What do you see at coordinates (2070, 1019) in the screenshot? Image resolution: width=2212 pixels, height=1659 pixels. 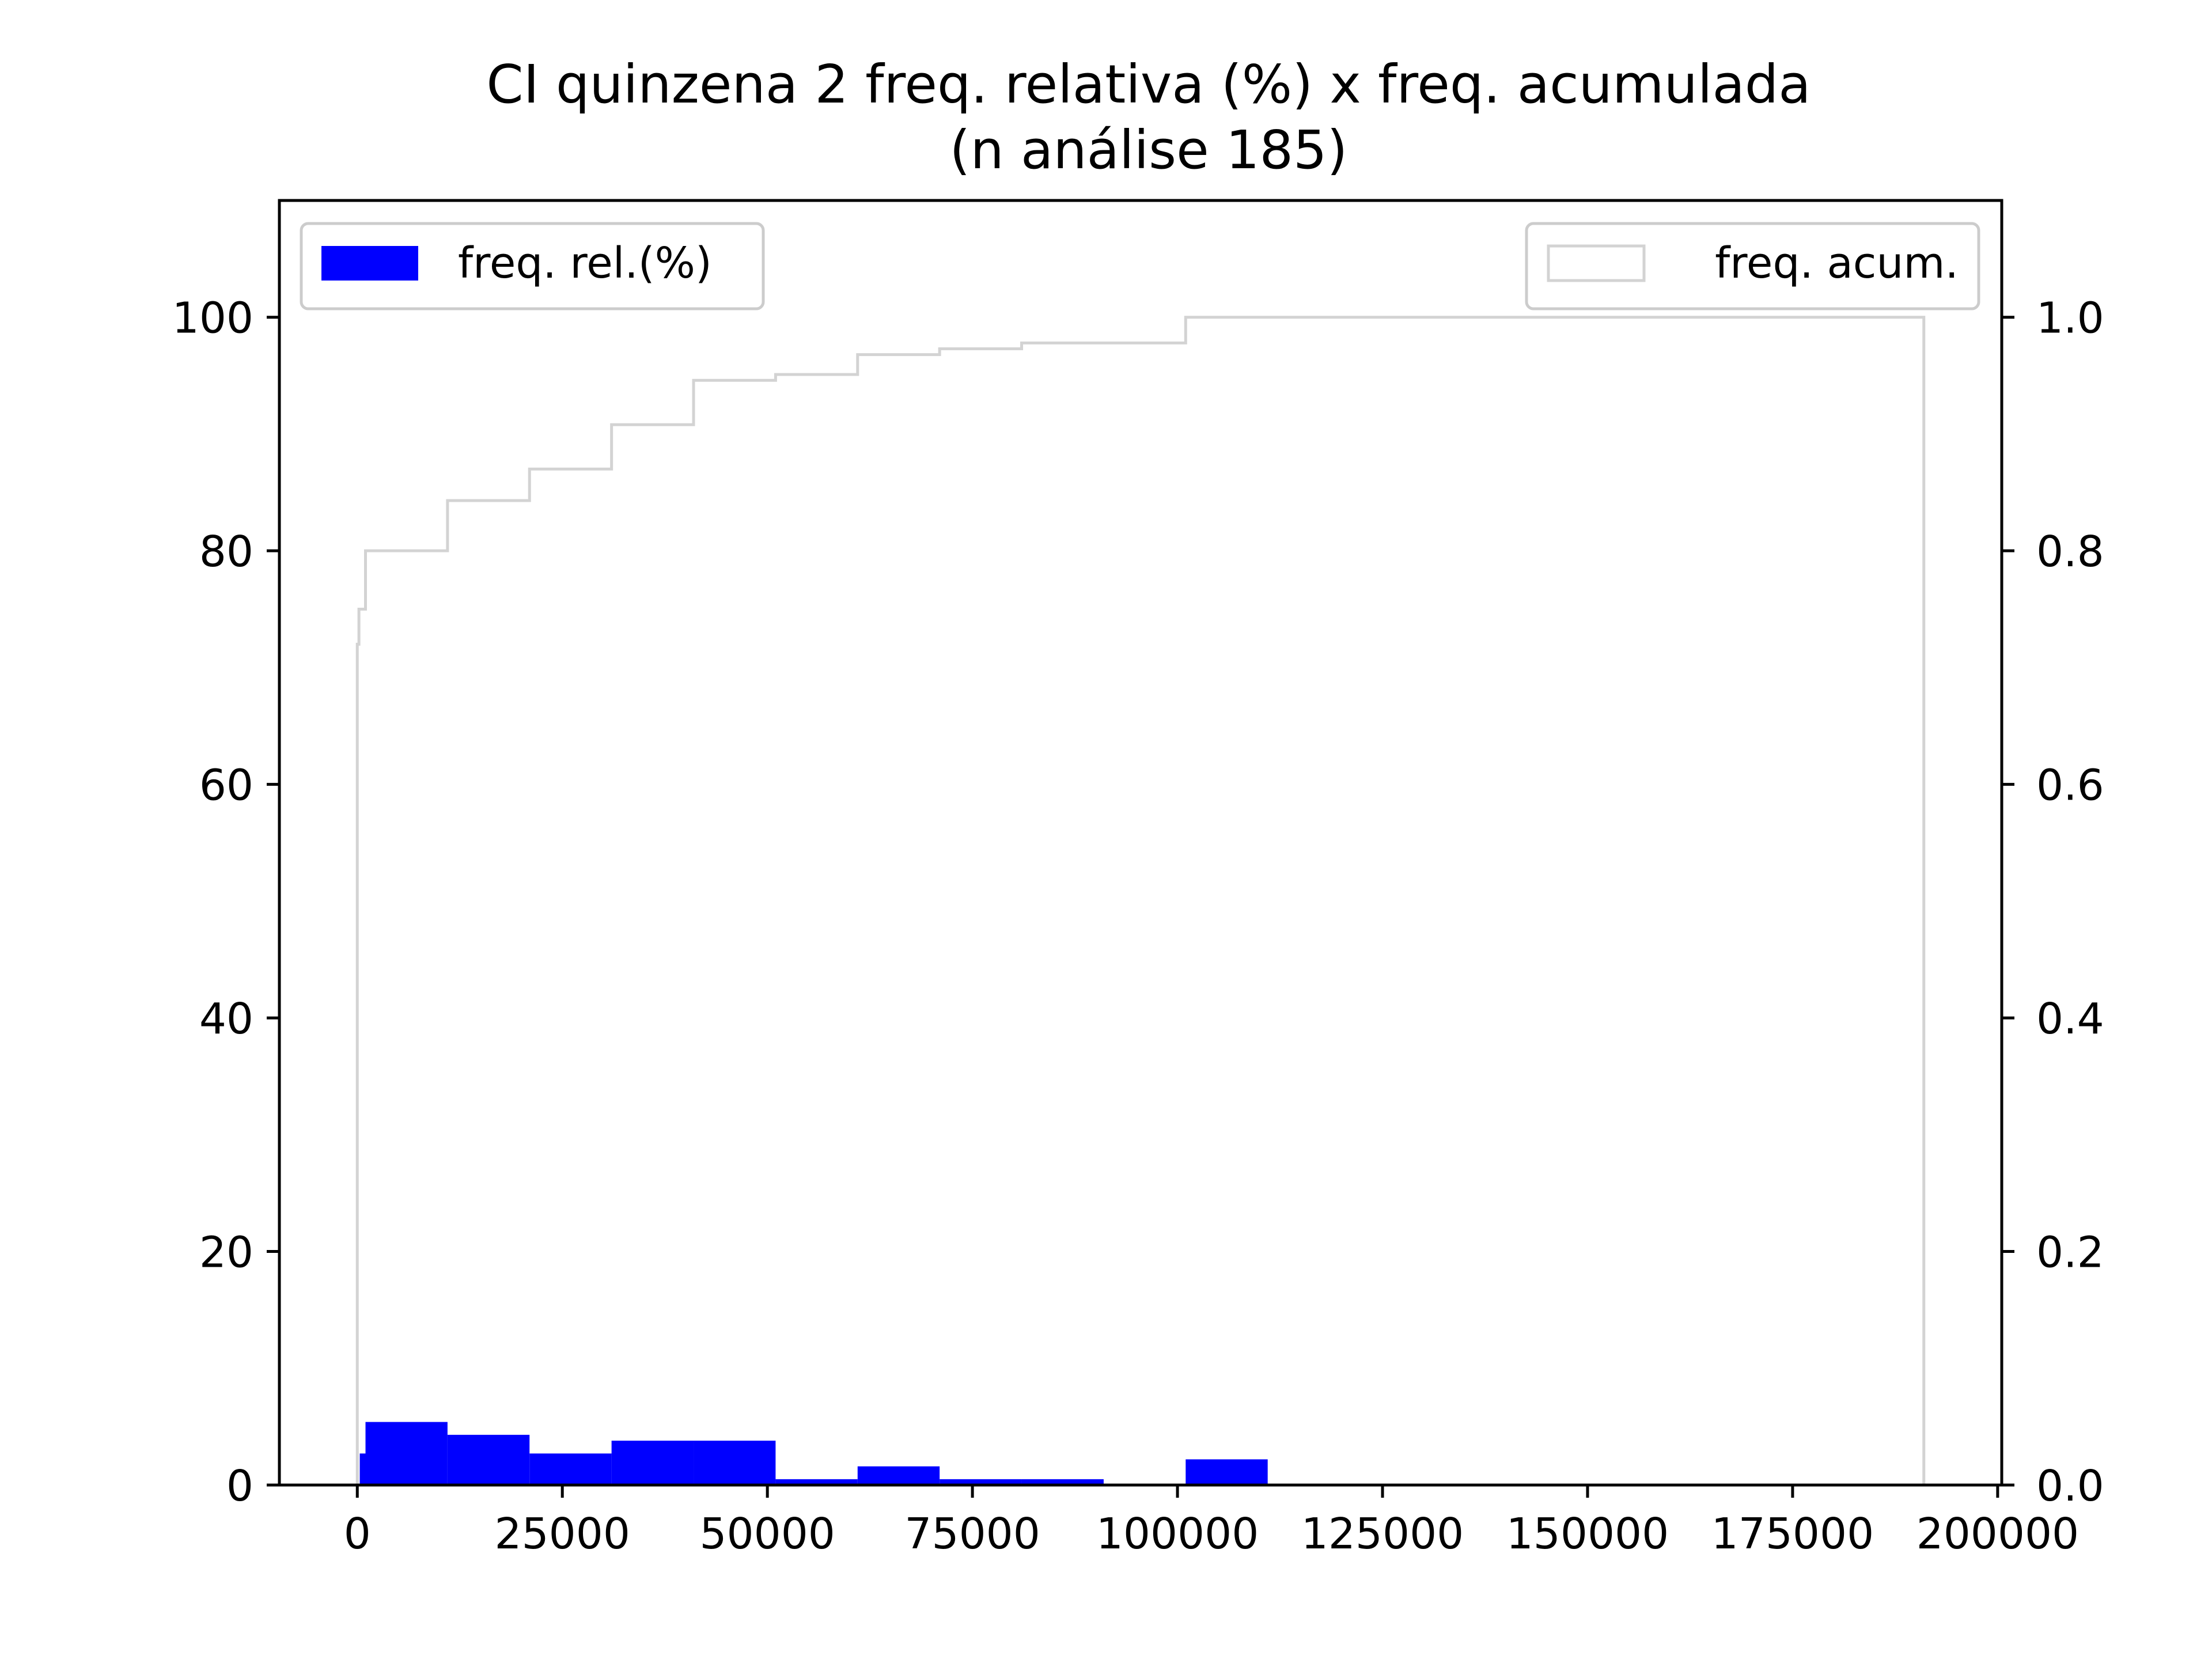 I see `y2-tick-label: 0.4` at bounding box center [2070, 1019].